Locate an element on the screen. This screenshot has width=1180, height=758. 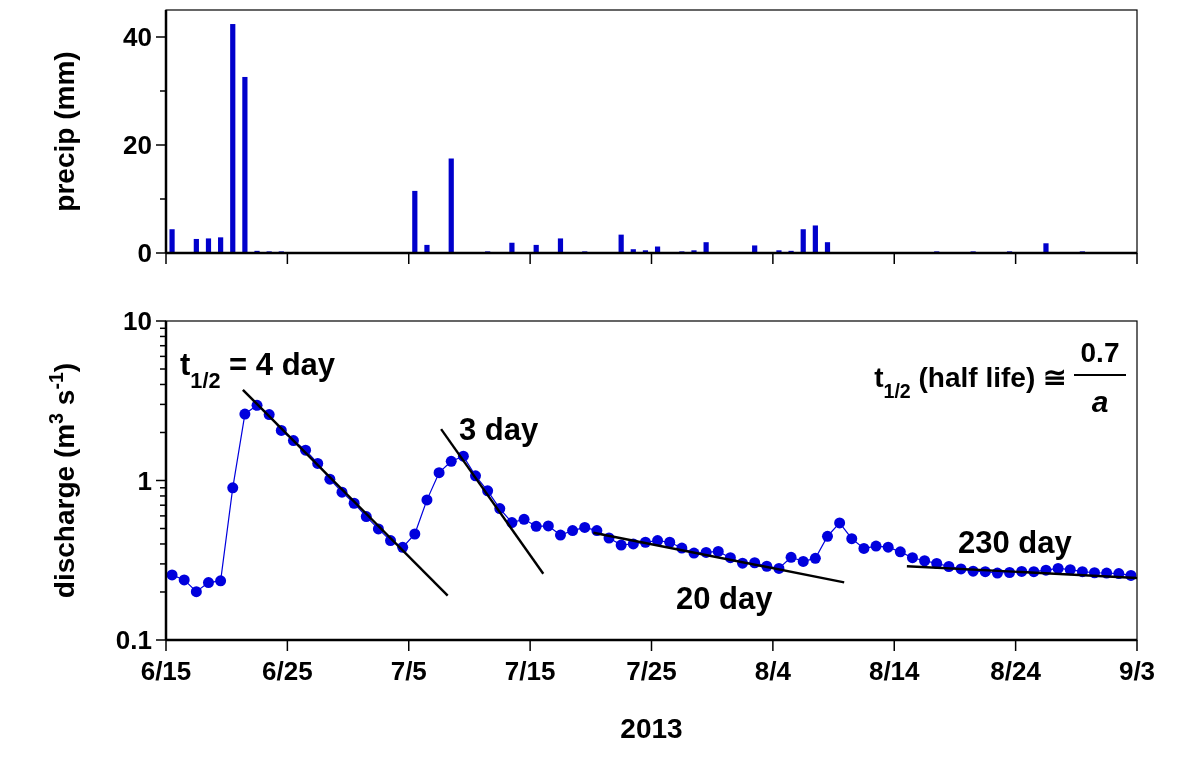
annotation: t$_{1/2}$ (half life) ≅ is located at coordinates (970, 382).